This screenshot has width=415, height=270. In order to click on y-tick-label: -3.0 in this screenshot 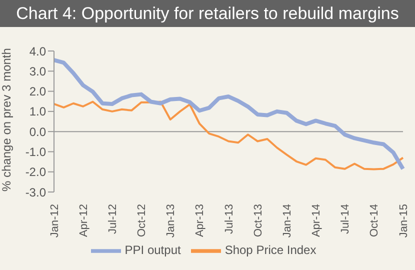, I will do `click(35, 192)`.